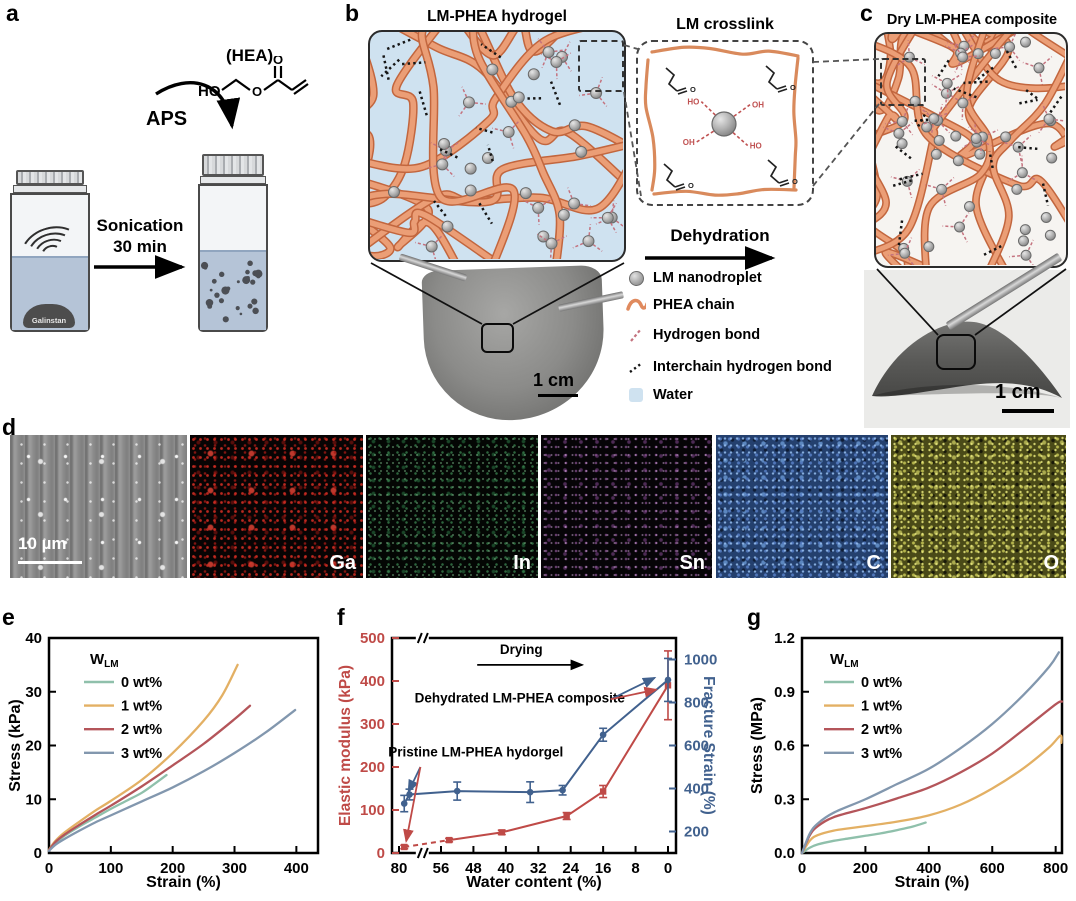 The image size is (1076, 901). What do you see at coordinates (636, 305) in the screenshot?
I see `phea-chain-icon` at bounding box center [636, 305].